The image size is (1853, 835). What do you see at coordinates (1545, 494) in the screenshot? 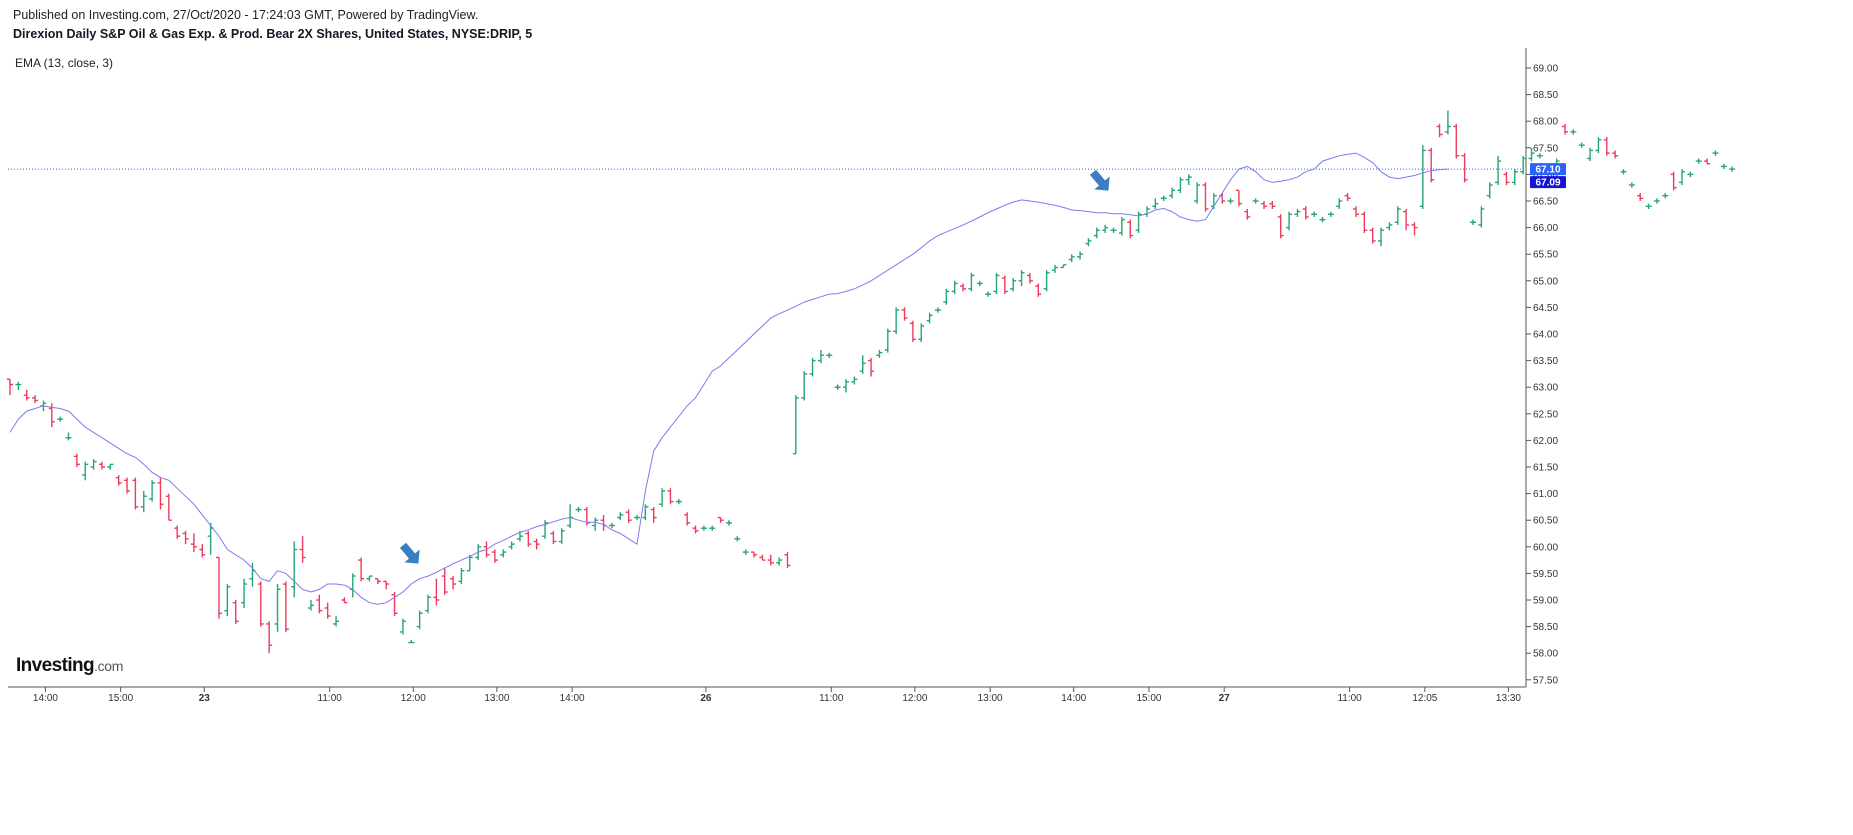
I see `price-tick-label: 61.00` at bounding box center [1545, 494].